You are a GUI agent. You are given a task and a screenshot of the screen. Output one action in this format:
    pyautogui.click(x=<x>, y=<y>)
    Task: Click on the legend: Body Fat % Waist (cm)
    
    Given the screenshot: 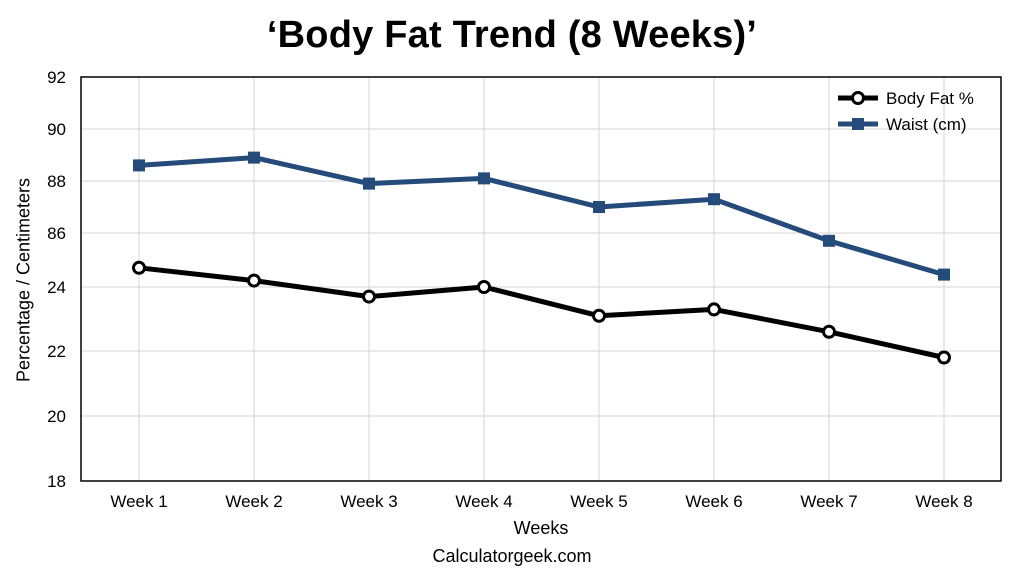 What is the action you would take?
    pyautogui.click(x=906, y=111)
    